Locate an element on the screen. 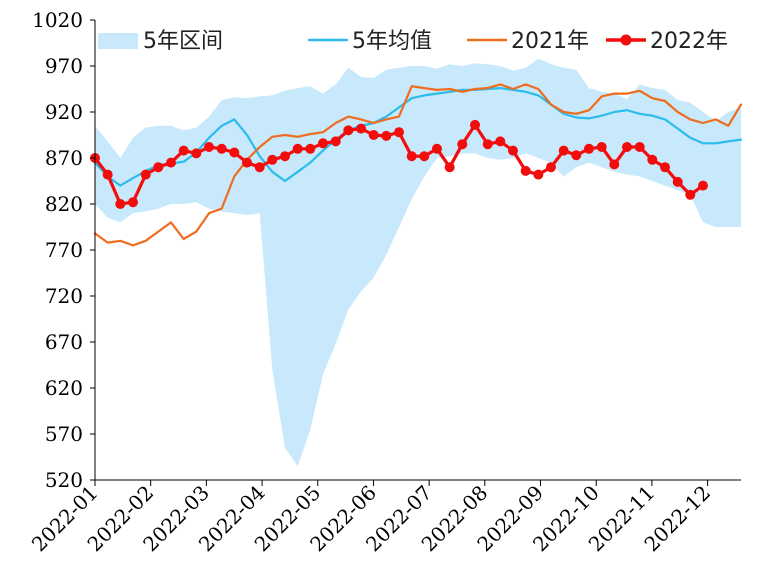 The height and width of the screenshot is (582, 773). y-tick-label: 670 is located at coordinates (64, 342).